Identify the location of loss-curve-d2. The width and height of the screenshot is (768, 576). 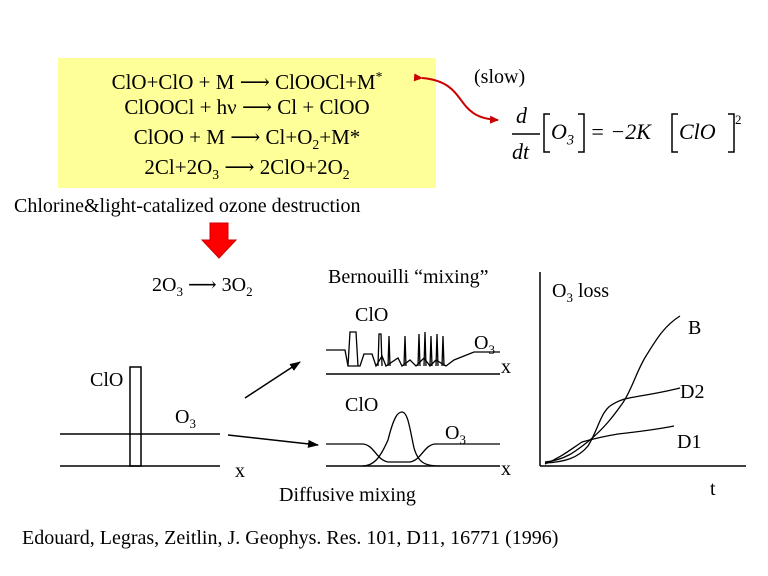
(612, 425).